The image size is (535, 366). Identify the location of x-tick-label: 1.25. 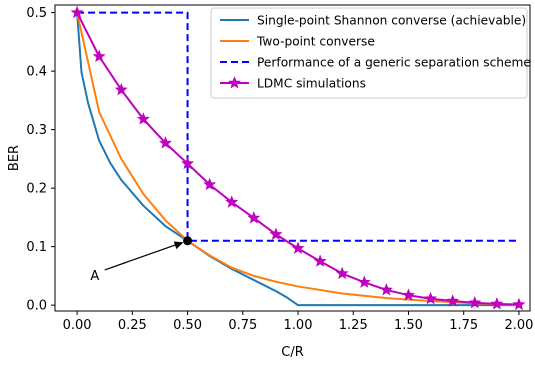
(353, 325).